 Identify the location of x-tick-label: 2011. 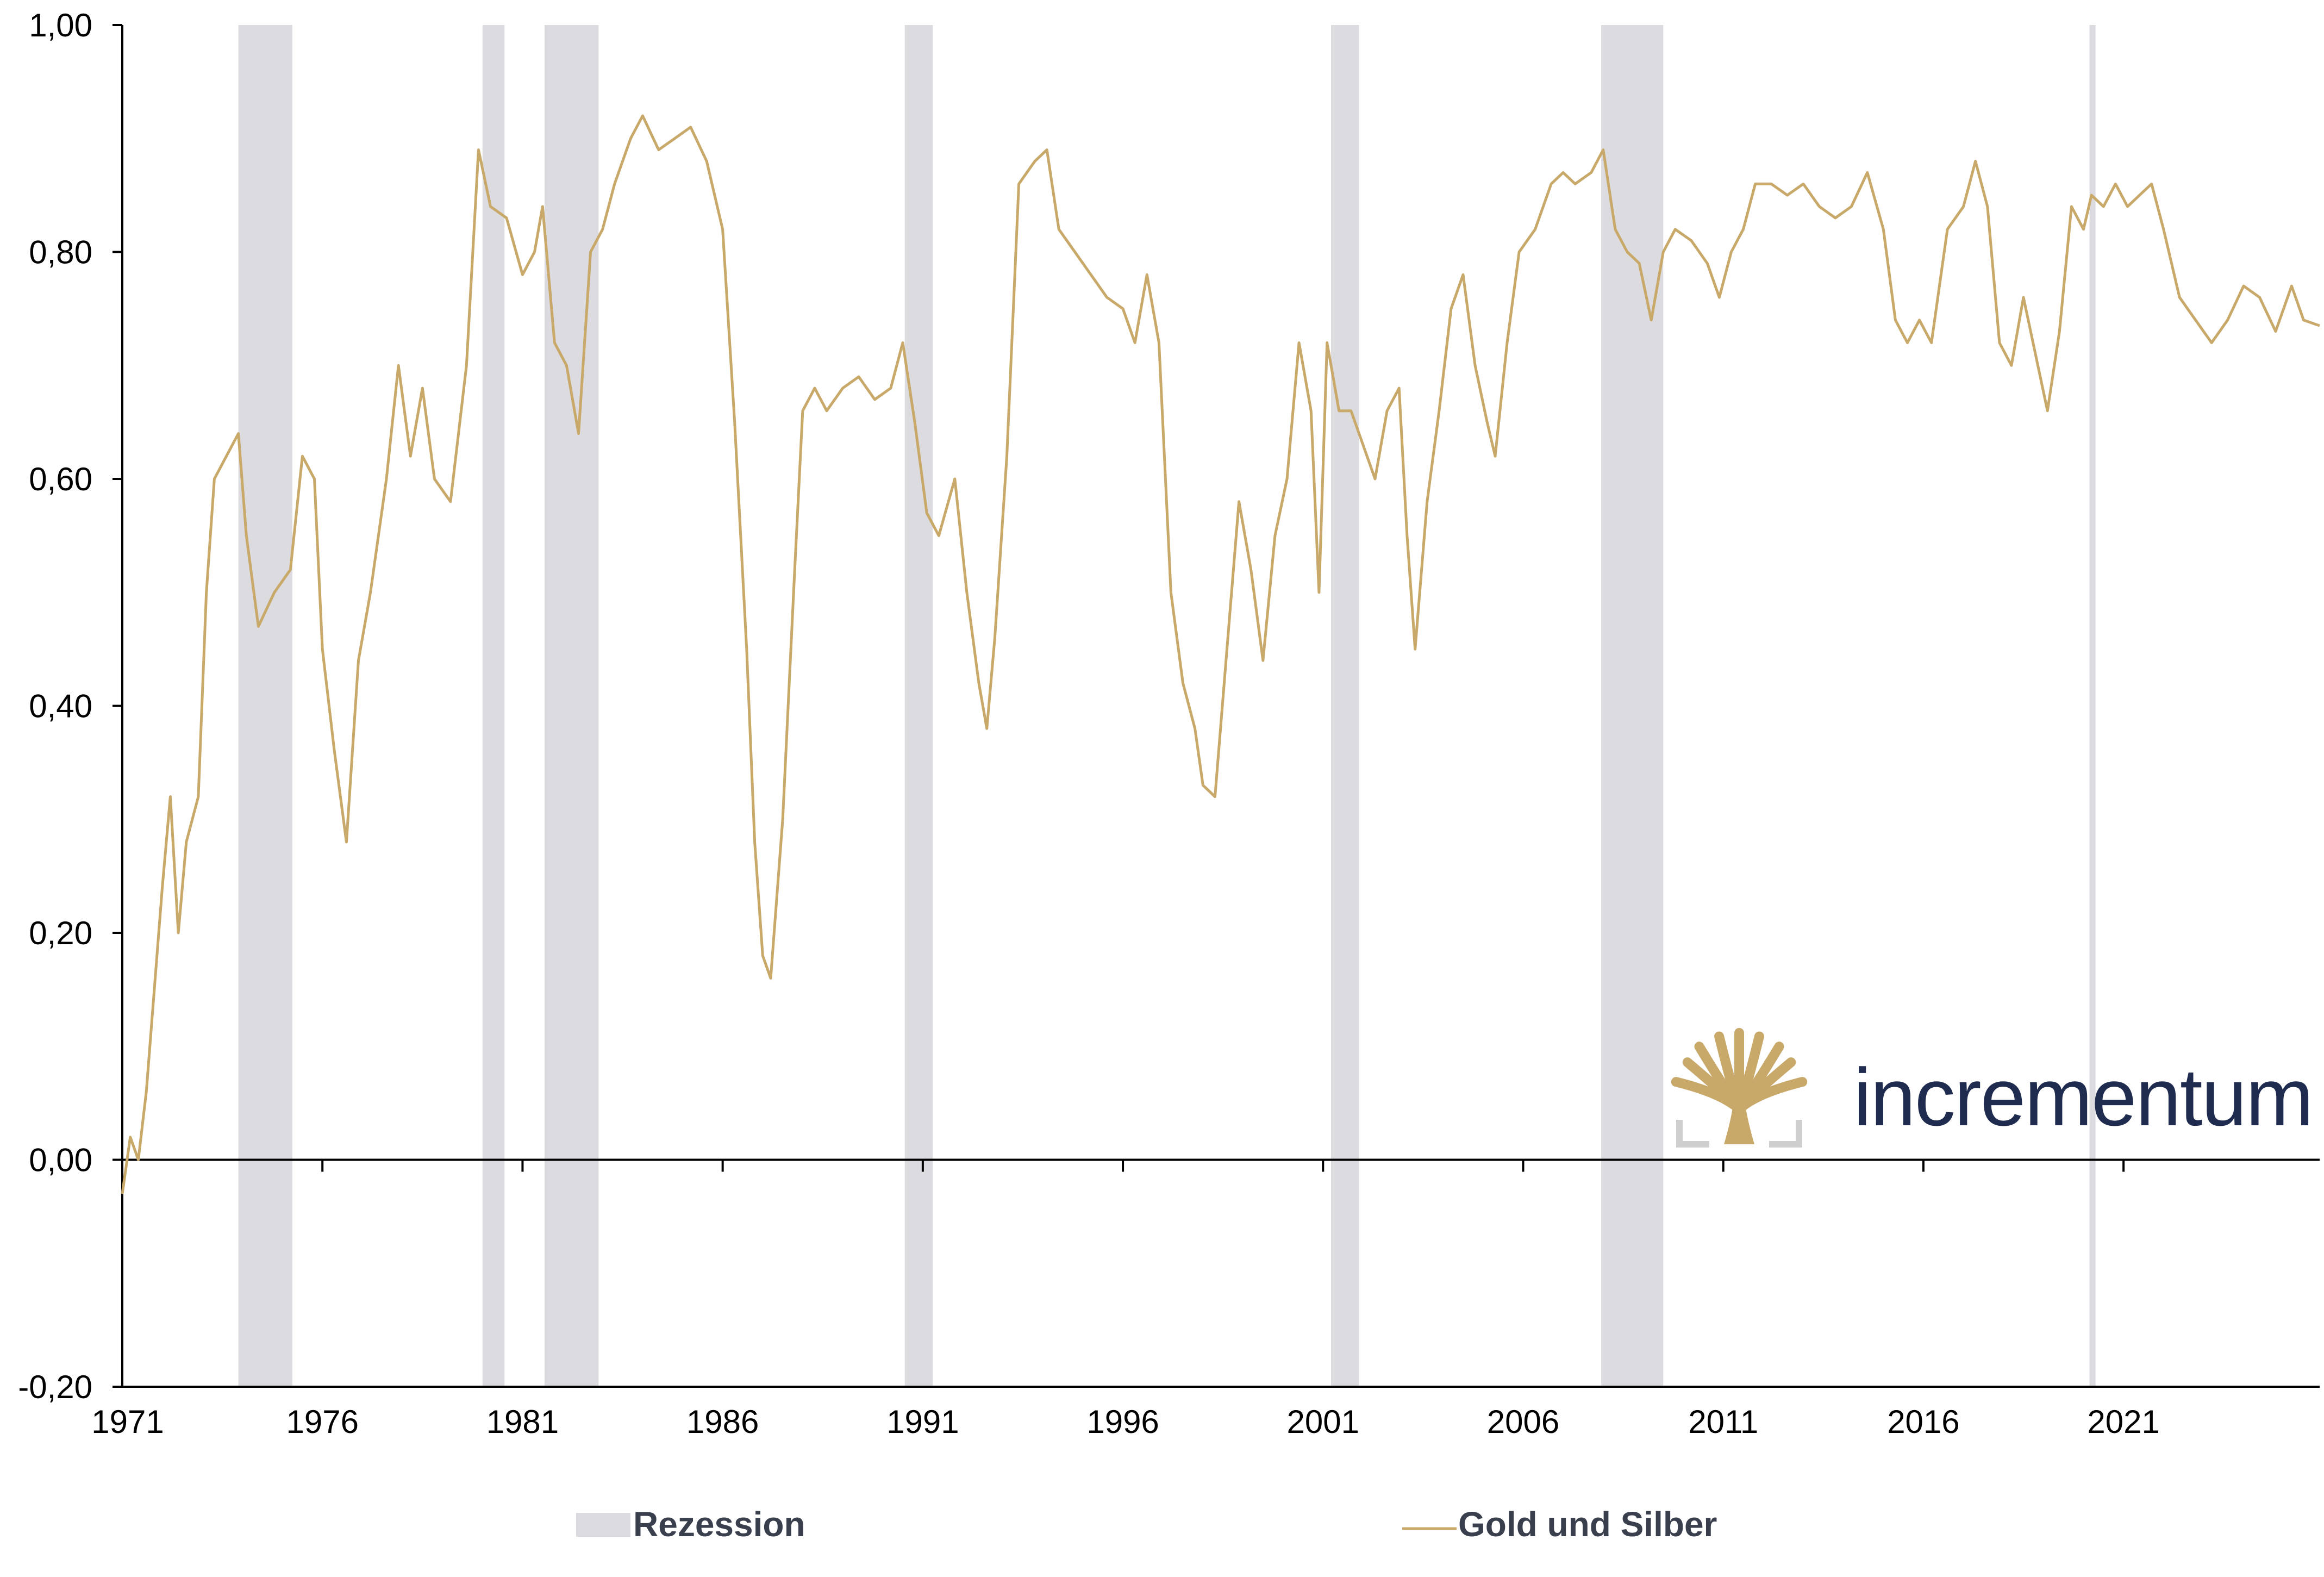
(1723, 1422).